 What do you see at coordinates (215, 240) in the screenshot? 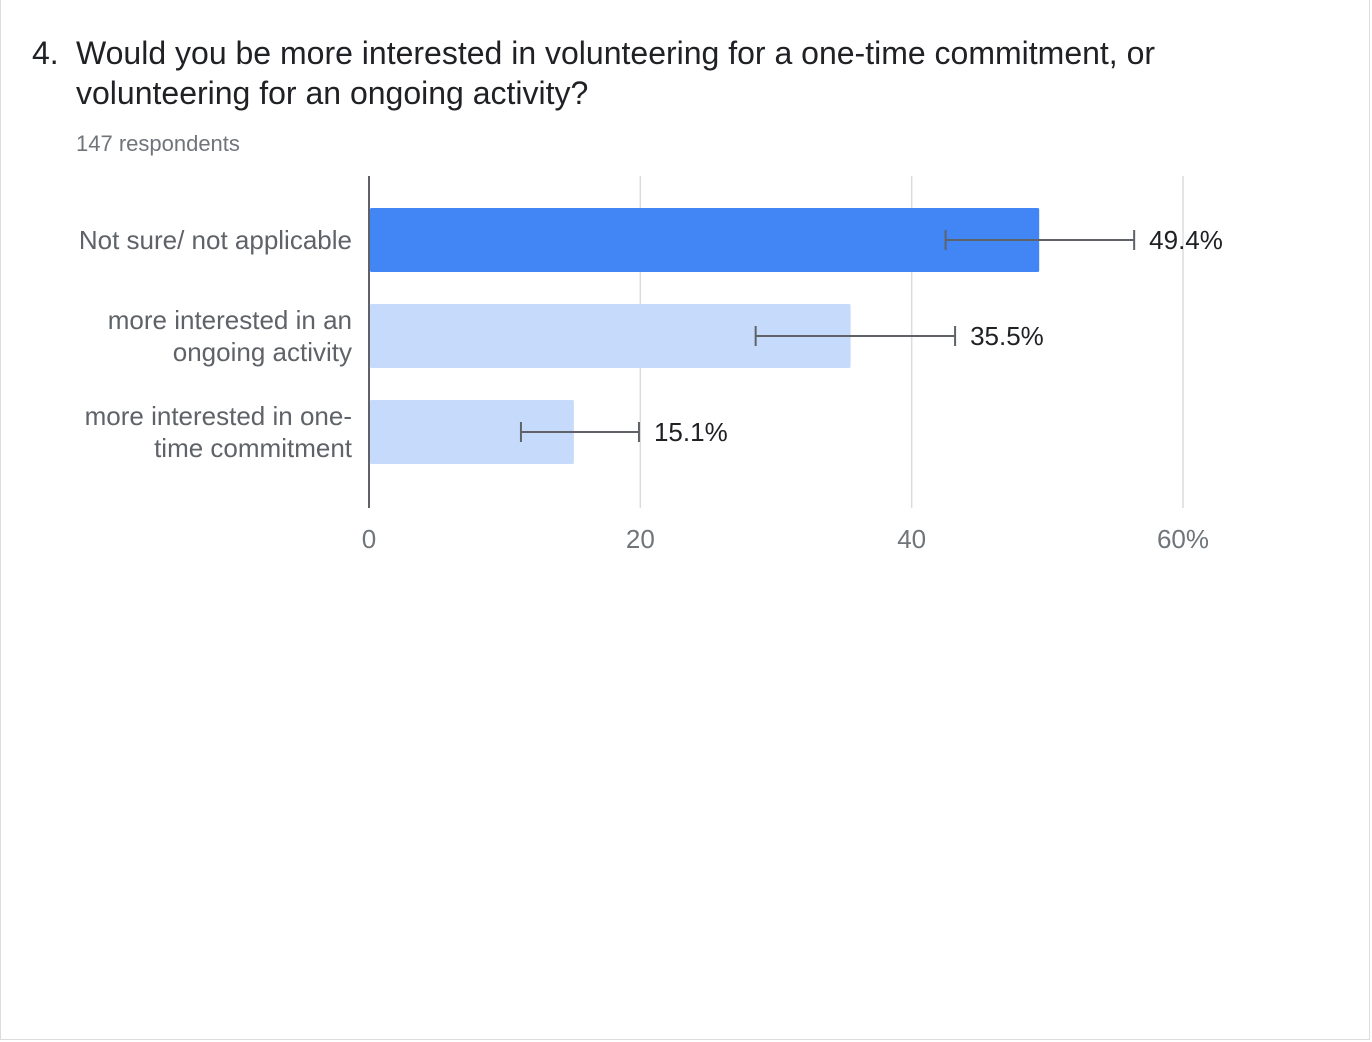
I see `category-label: Not sure/ not applicable` at bounding box center [215, 240].